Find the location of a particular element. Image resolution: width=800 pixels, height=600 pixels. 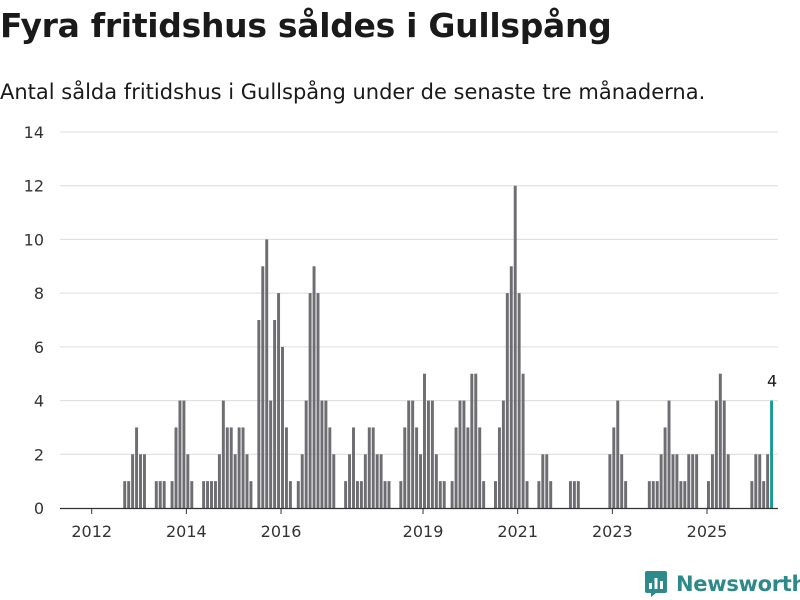

y-tick-label: 6 is located at coordinates (39, 347).